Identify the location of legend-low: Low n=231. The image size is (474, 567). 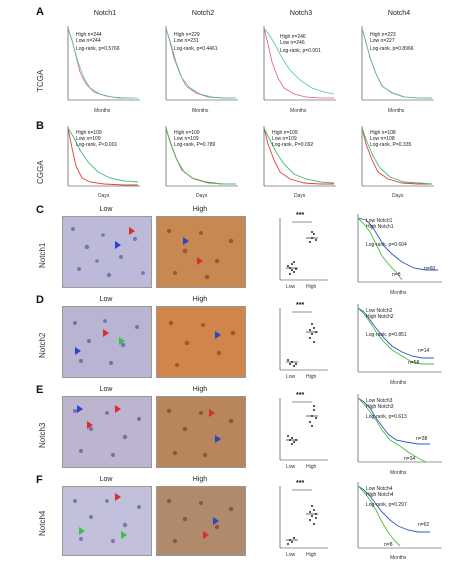
(186, 41).